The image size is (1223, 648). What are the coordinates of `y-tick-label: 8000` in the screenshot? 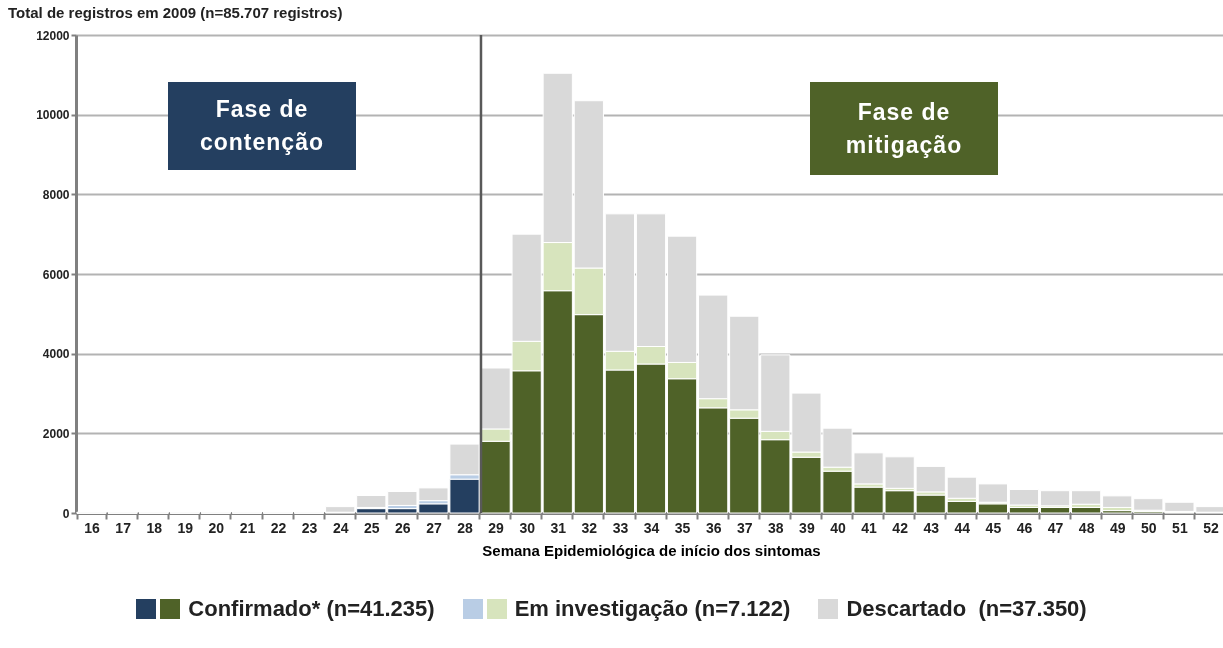 It's located at (56, 194).